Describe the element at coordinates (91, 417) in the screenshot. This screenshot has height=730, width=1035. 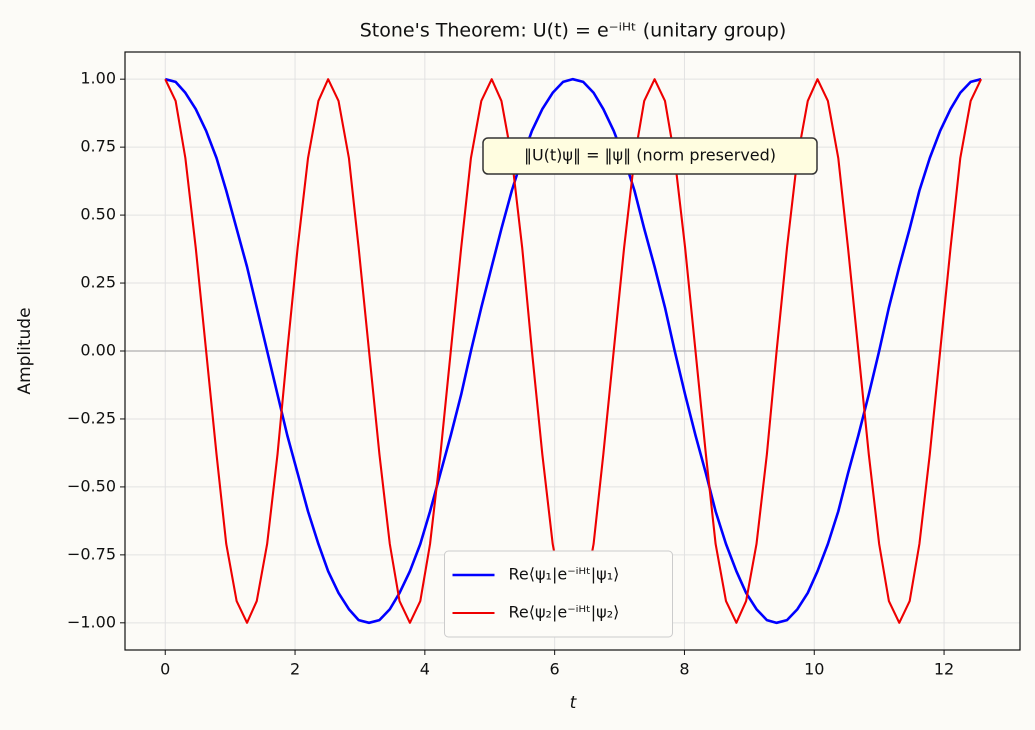
I see `y-tick-label: −0.25` at that location.